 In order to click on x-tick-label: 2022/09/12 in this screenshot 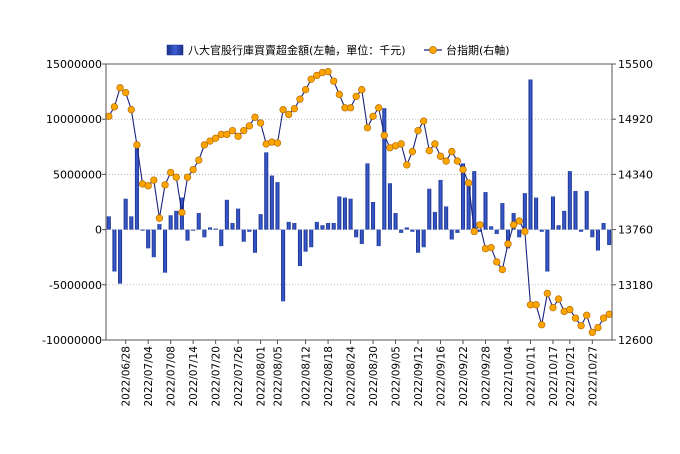, I will do `click(419, 376)`.